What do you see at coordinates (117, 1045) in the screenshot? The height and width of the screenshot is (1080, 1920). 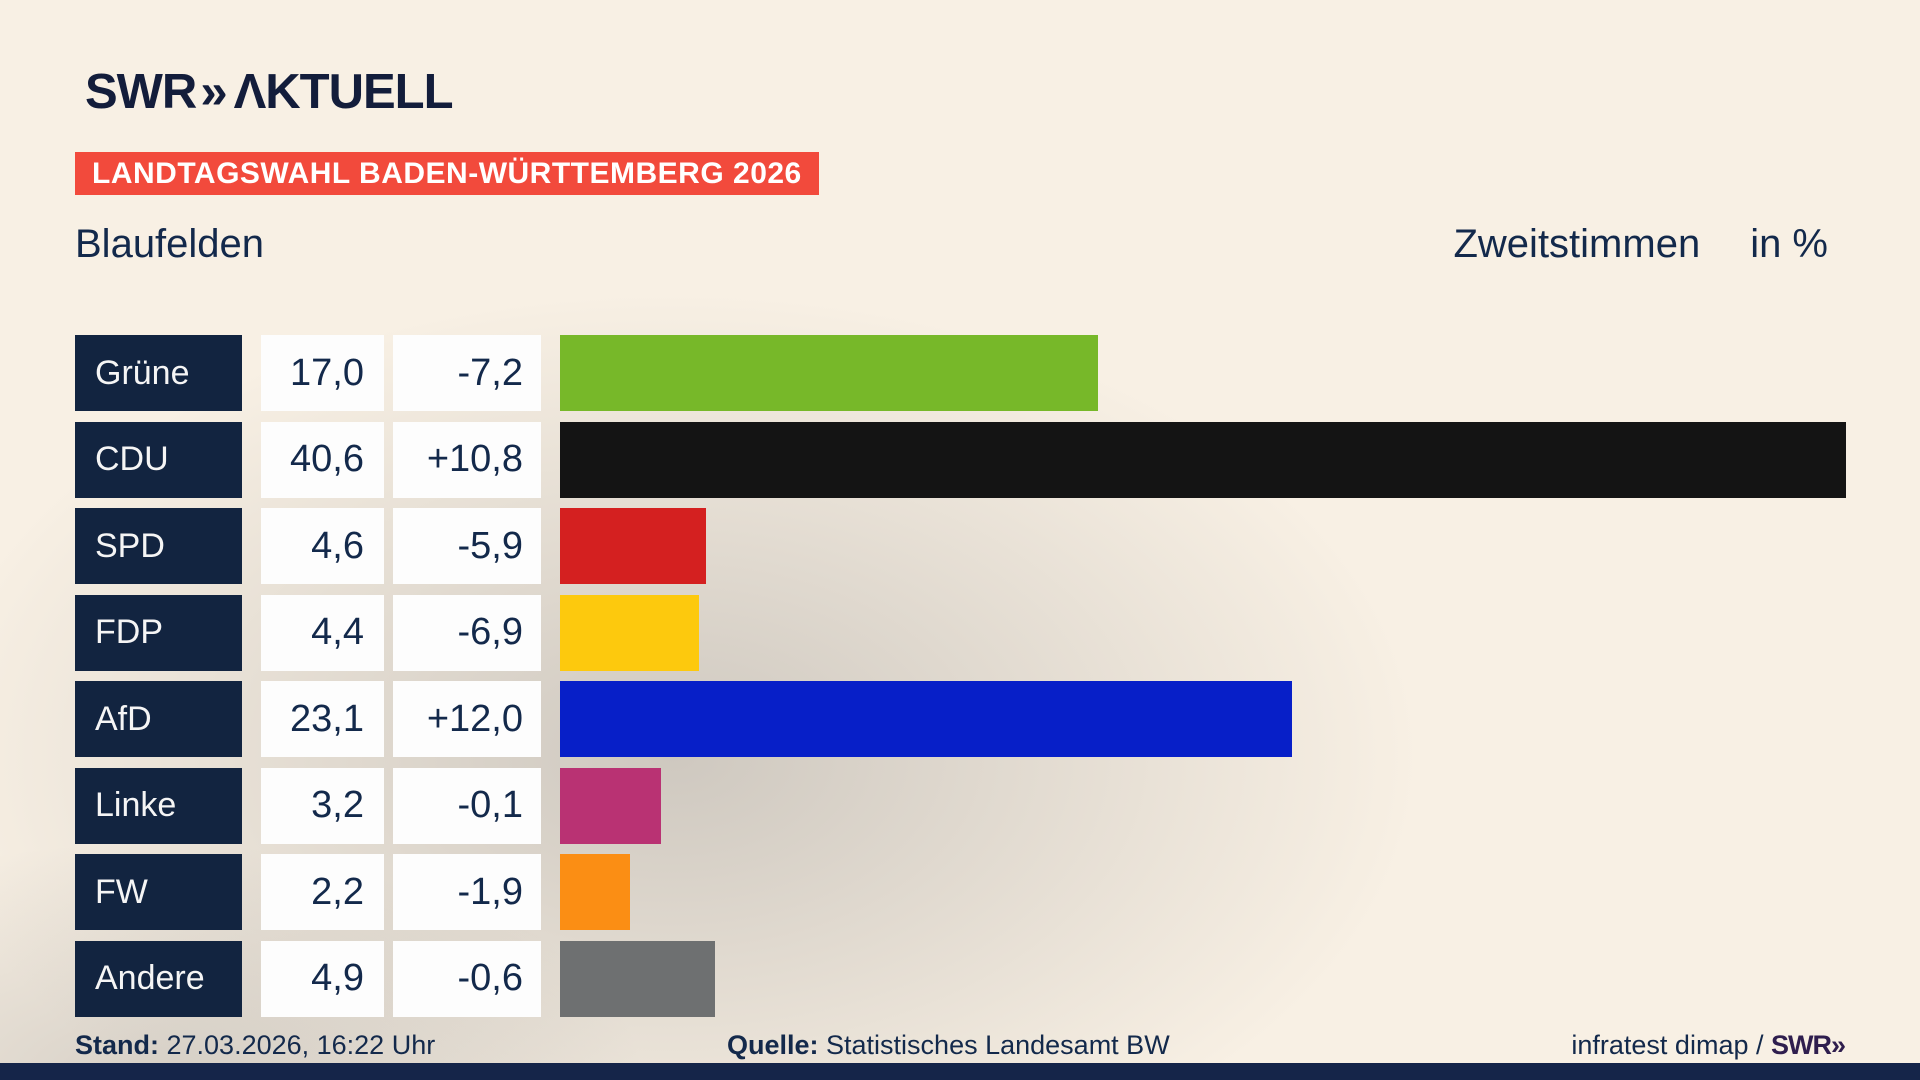 I see `stand-label: Stand:` at bounding box center [117, 1045].